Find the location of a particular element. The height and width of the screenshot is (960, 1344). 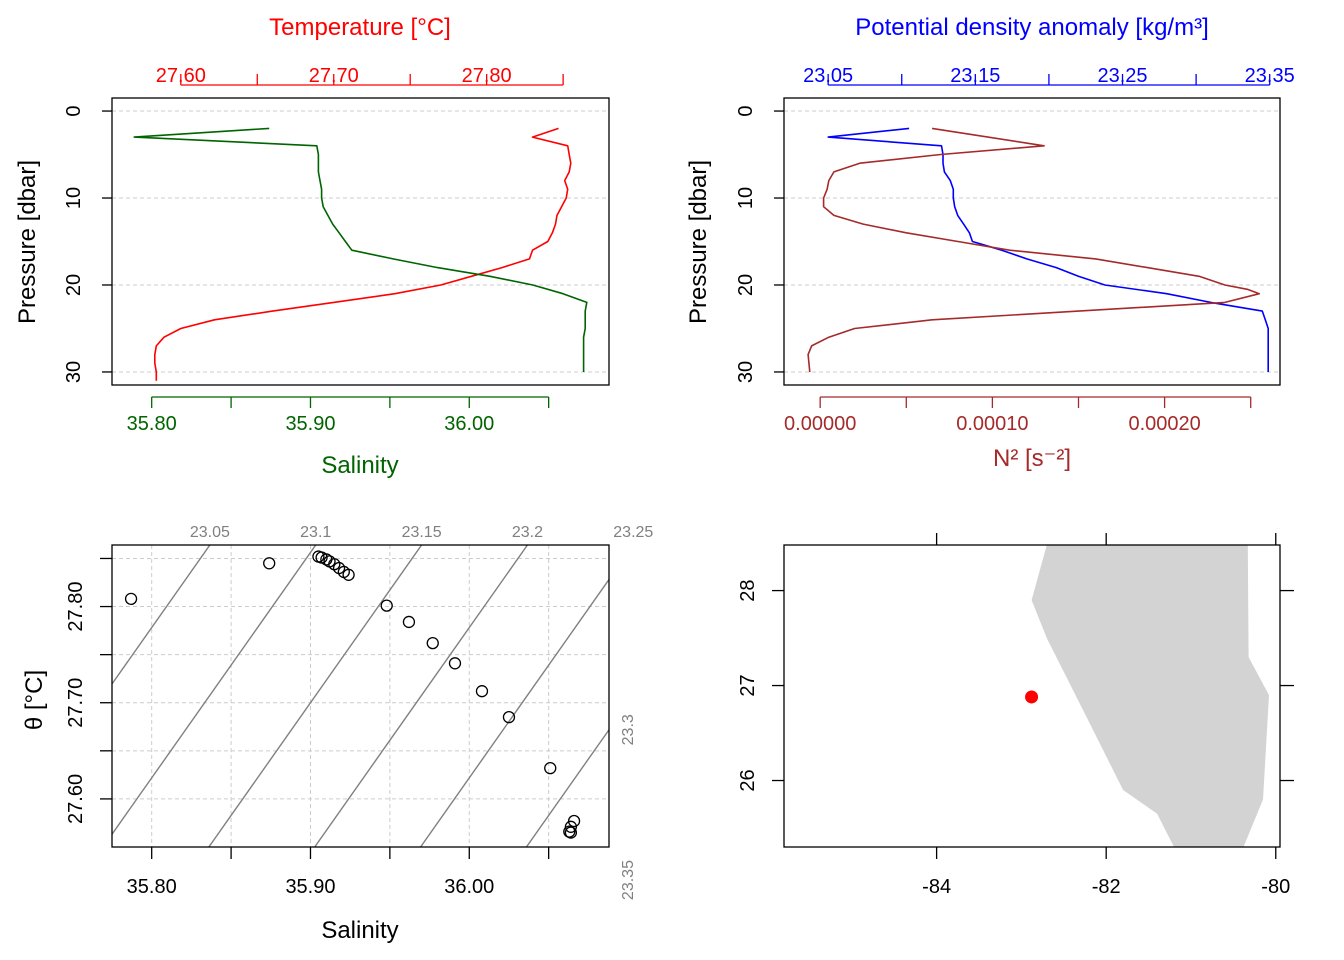

p2-top-tick-label: 23.35 is located at coordinates (1270, 76).